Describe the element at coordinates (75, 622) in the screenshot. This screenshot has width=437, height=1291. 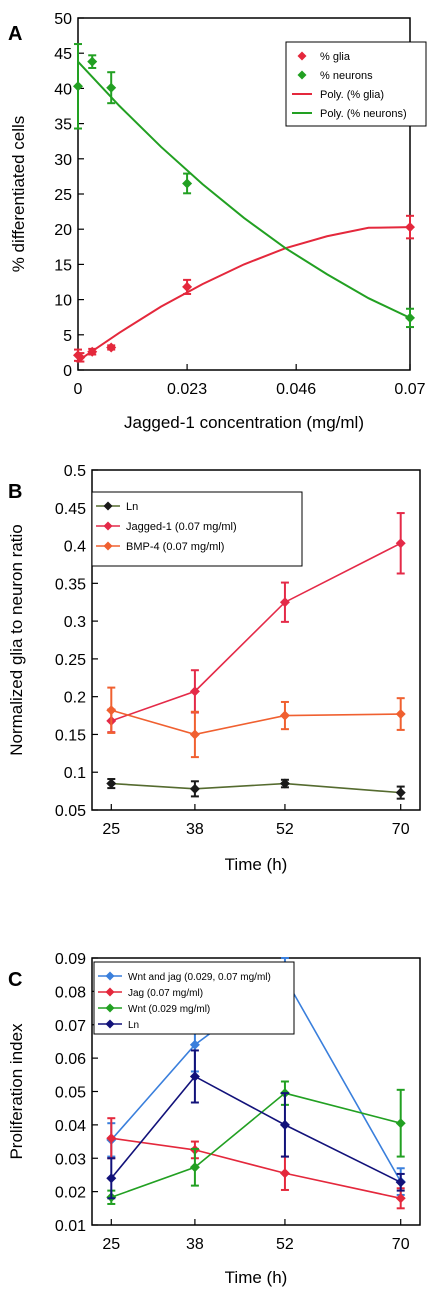
I see `y-tick-label: 0.3` at that location.